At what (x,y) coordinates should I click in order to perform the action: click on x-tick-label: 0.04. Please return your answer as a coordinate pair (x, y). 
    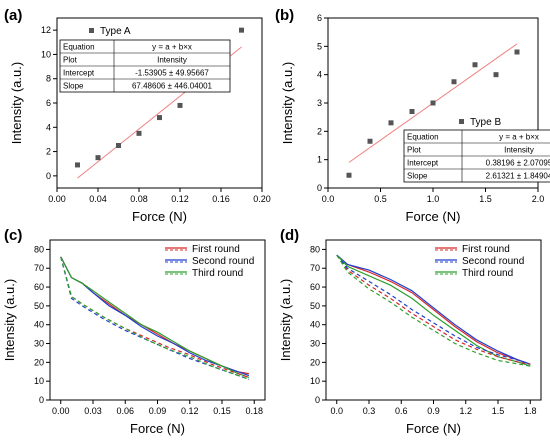
    Looking at the image, I should click on (98, 199).